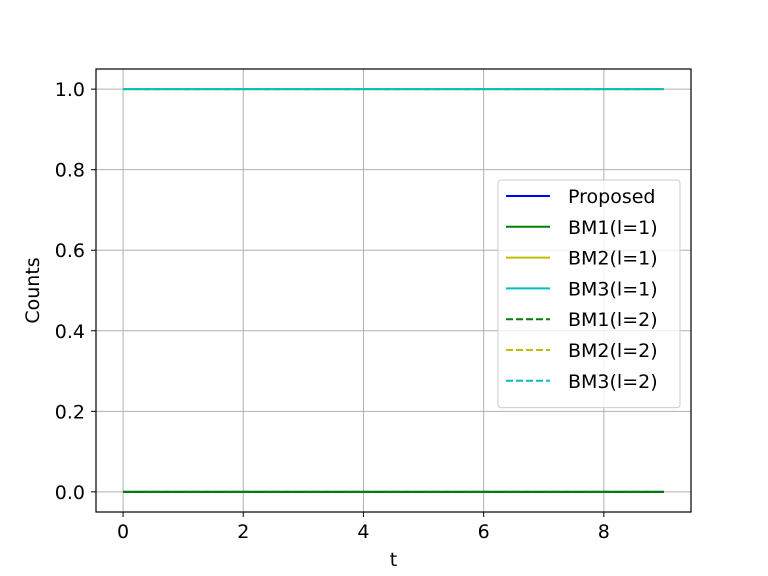  I want to click on legend-box, so click(589, 294).